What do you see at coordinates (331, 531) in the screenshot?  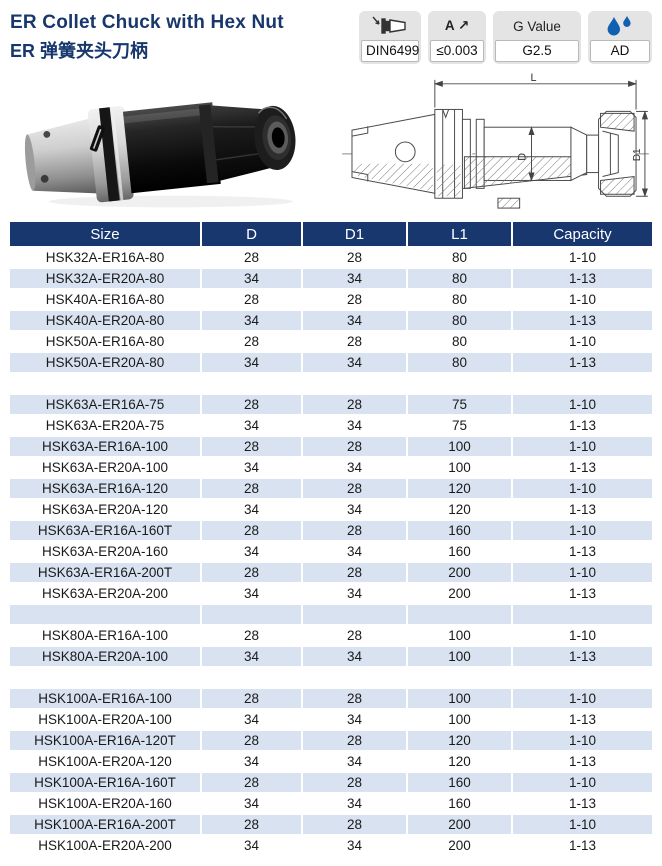 I see `table-row: HSK63A-ER16A-160T 28 28 160 1-10` at bounding box center [331, 531].